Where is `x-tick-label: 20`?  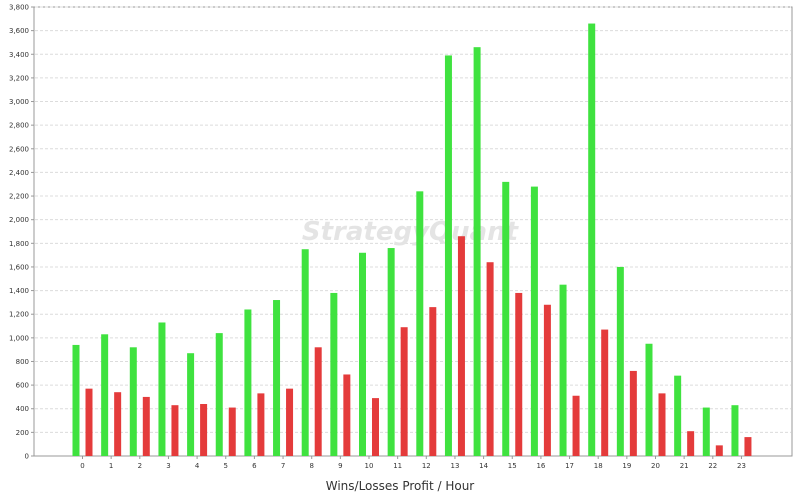
x-tick-label: 20 is located at coordinates (655, 466).